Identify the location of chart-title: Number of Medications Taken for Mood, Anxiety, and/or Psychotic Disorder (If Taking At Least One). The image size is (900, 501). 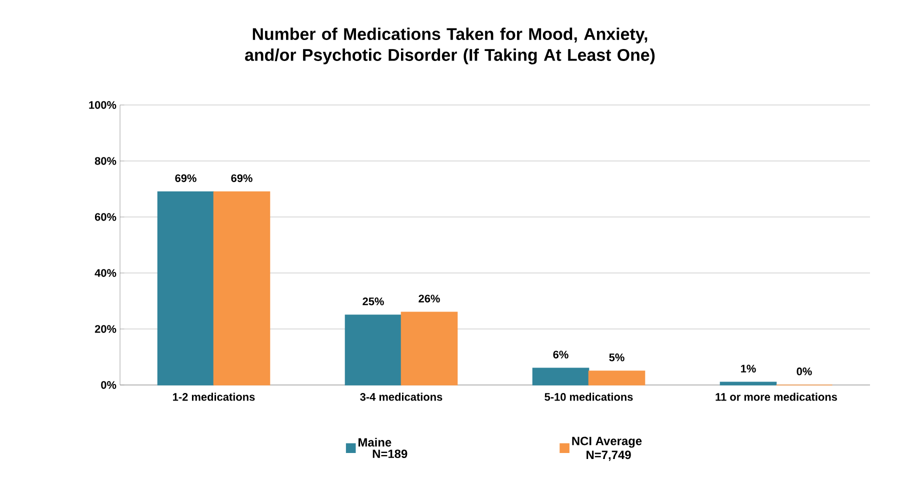
(450, 46).